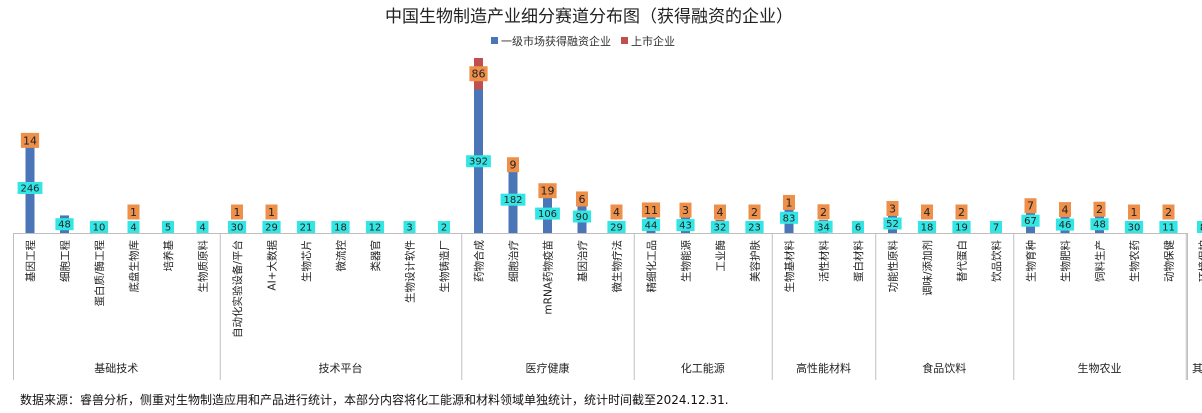  What do you see at coordinates (651, 266) in the screenshot?
I see `category-label-19: 精细化工品` at bounding box center [651, 266].